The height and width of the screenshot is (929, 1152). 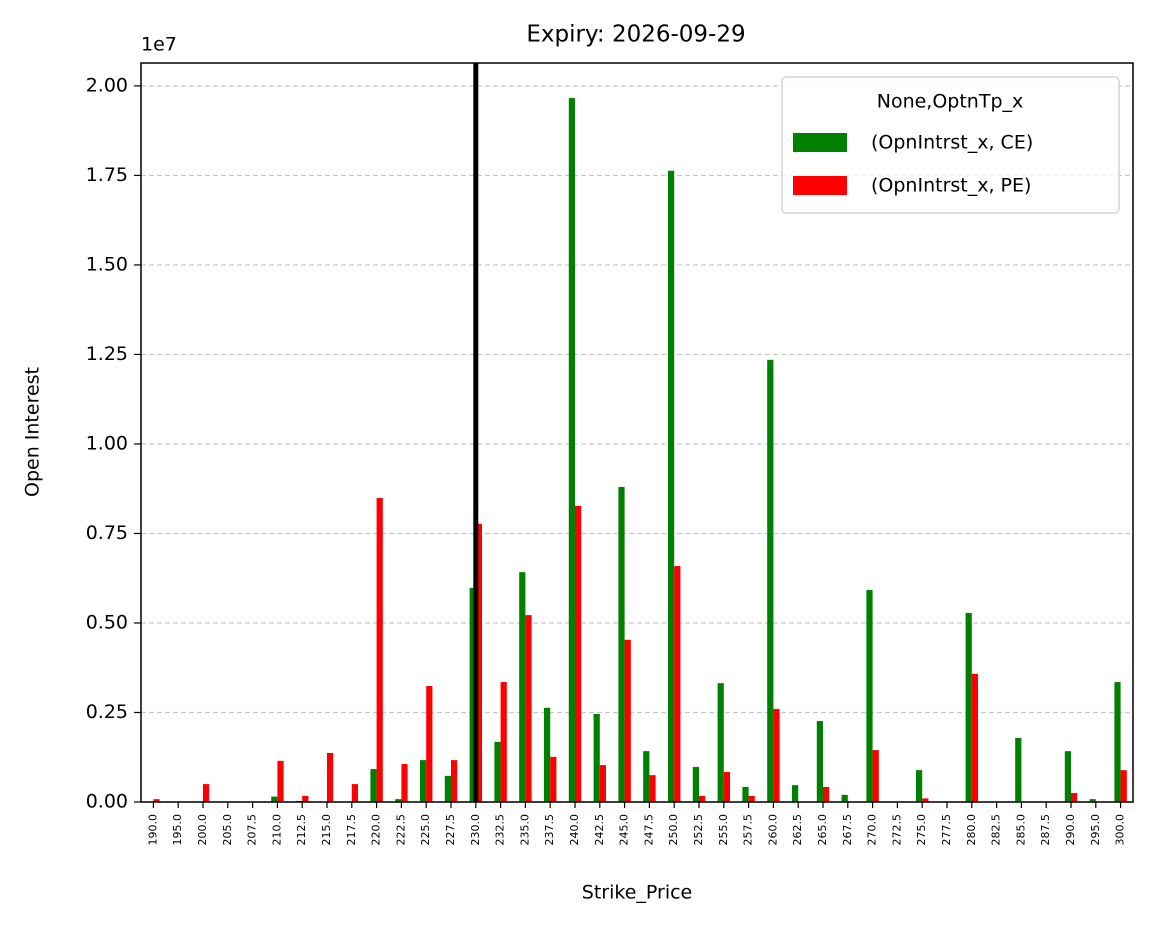 I want to click on y-tick-label: 1.75, so click(x=107, y=175).